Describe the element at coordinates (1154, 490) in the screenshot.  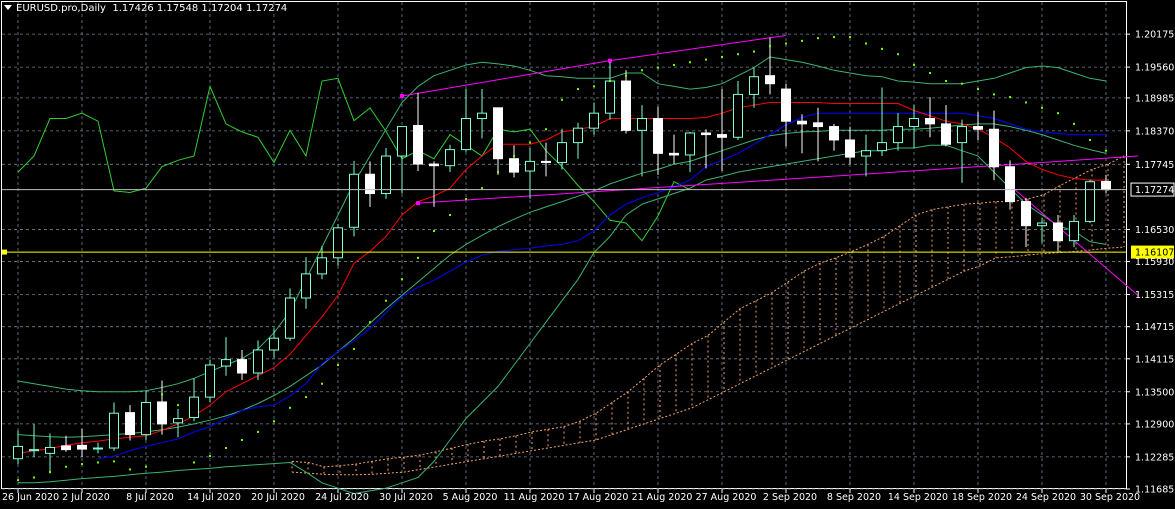
I see `y-tick-label: 1.11685` at that location.